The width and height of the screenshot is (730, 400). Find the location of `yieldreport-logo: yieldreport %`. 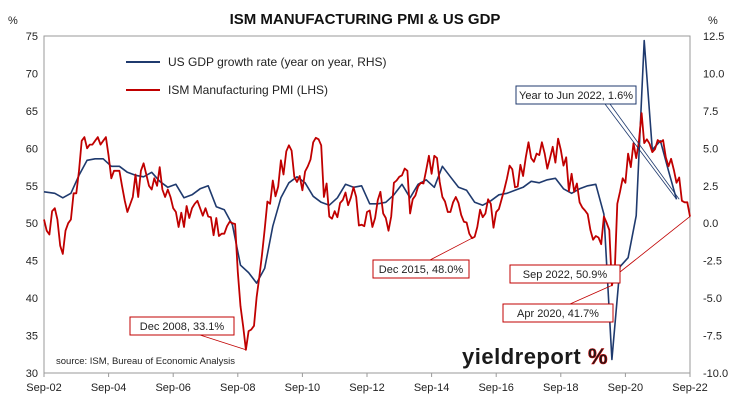

yieldreport-logo: yieldreport % is located at coordinates (535, 357).